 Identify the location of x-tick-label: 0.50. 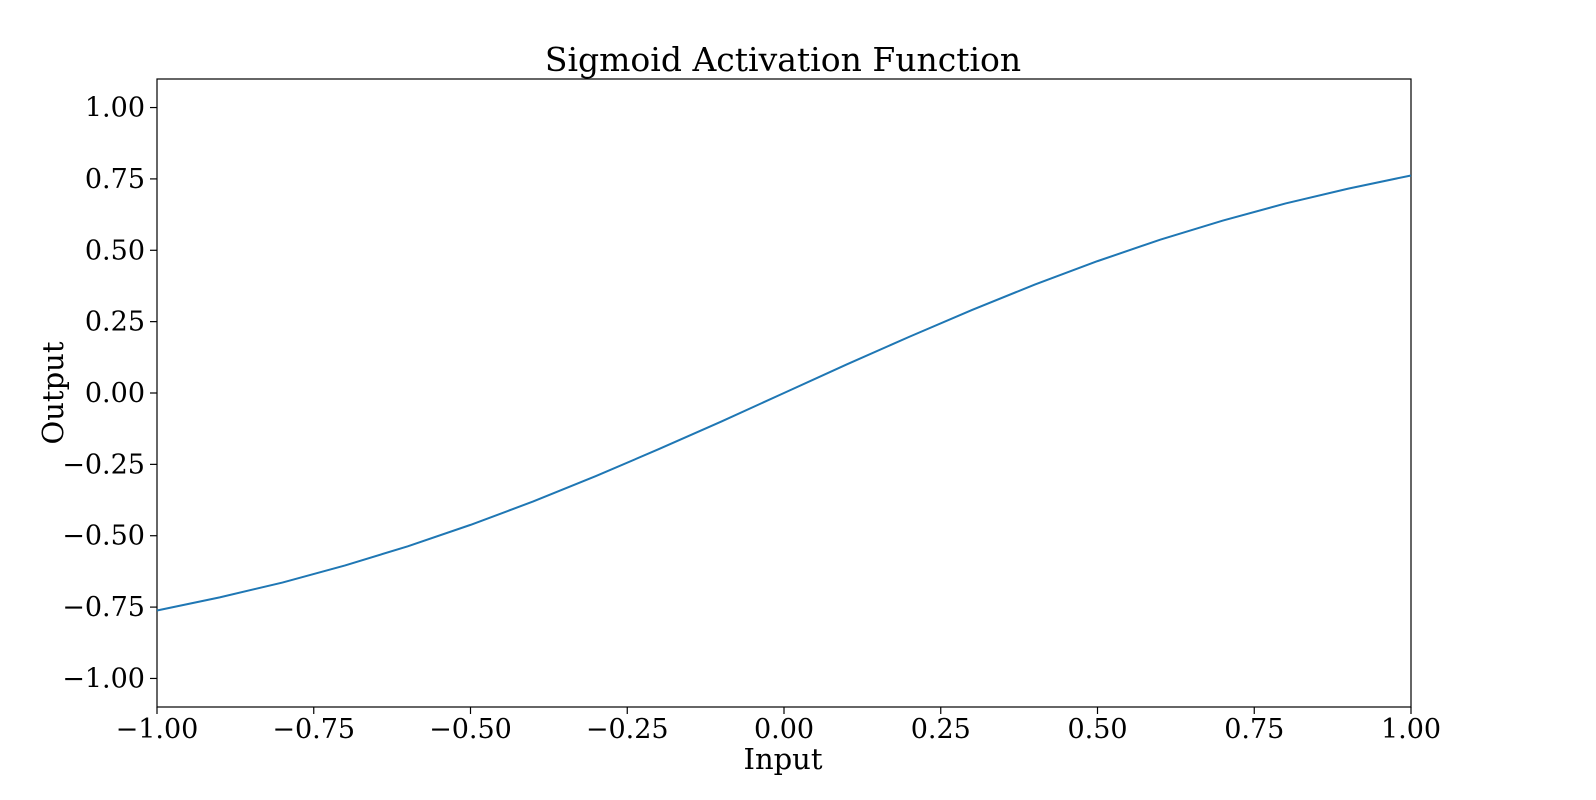
(1097, 729).